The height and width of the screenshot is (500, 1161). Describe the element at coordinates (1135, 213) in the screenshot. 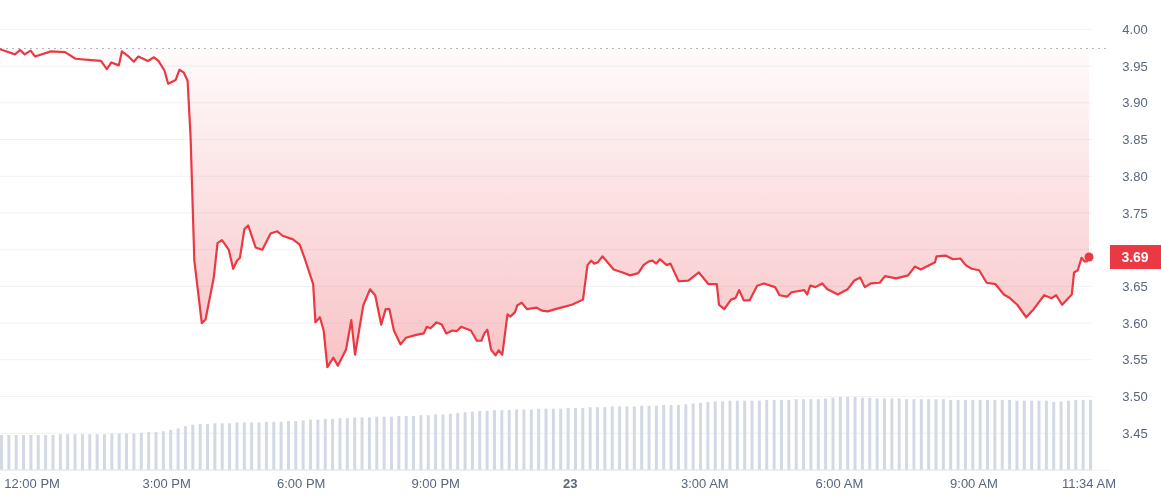

I see `y-tick-label: 3.75` at that location.